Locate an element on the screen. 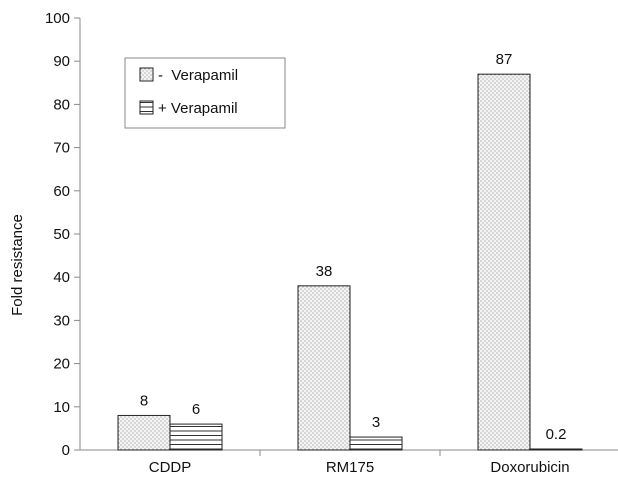 The image size is (618, 480). data-label: 8 is located at coordinates (144, 400).